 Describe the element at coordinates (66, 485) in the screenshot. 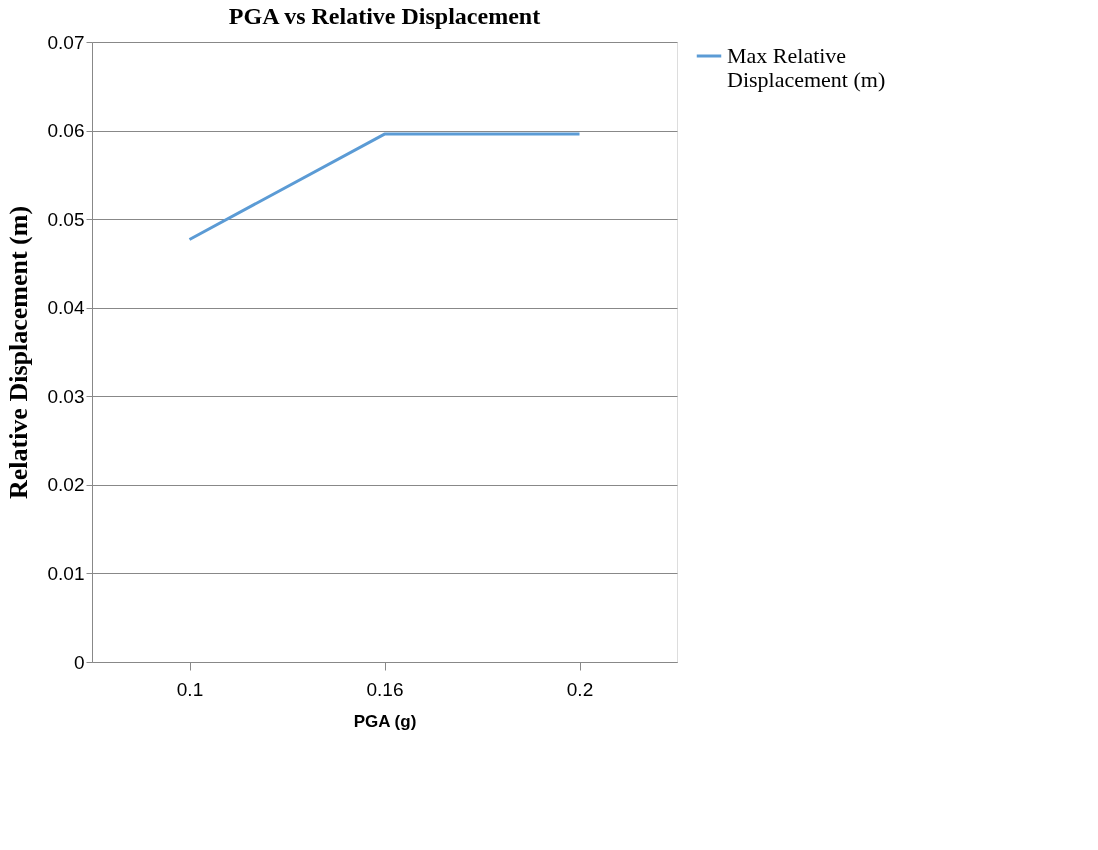

I see `y-tick-label: 0.02` at that location.